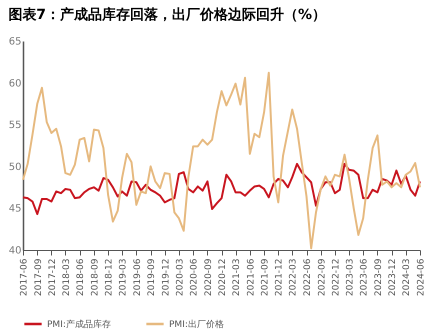 The height and width of the screenshot is (335, 439). What do you see at coordinates (137, 277) in the screenshot?
I see `x-tick-label: 2019-06` at bounding box center [137, 277].